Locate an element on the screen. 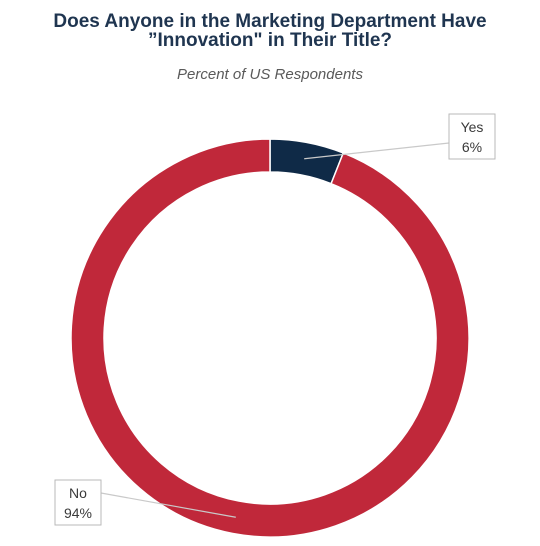 This screenshot has height=546, width=540. callout-box-yes is located at coordinates (472, 136).